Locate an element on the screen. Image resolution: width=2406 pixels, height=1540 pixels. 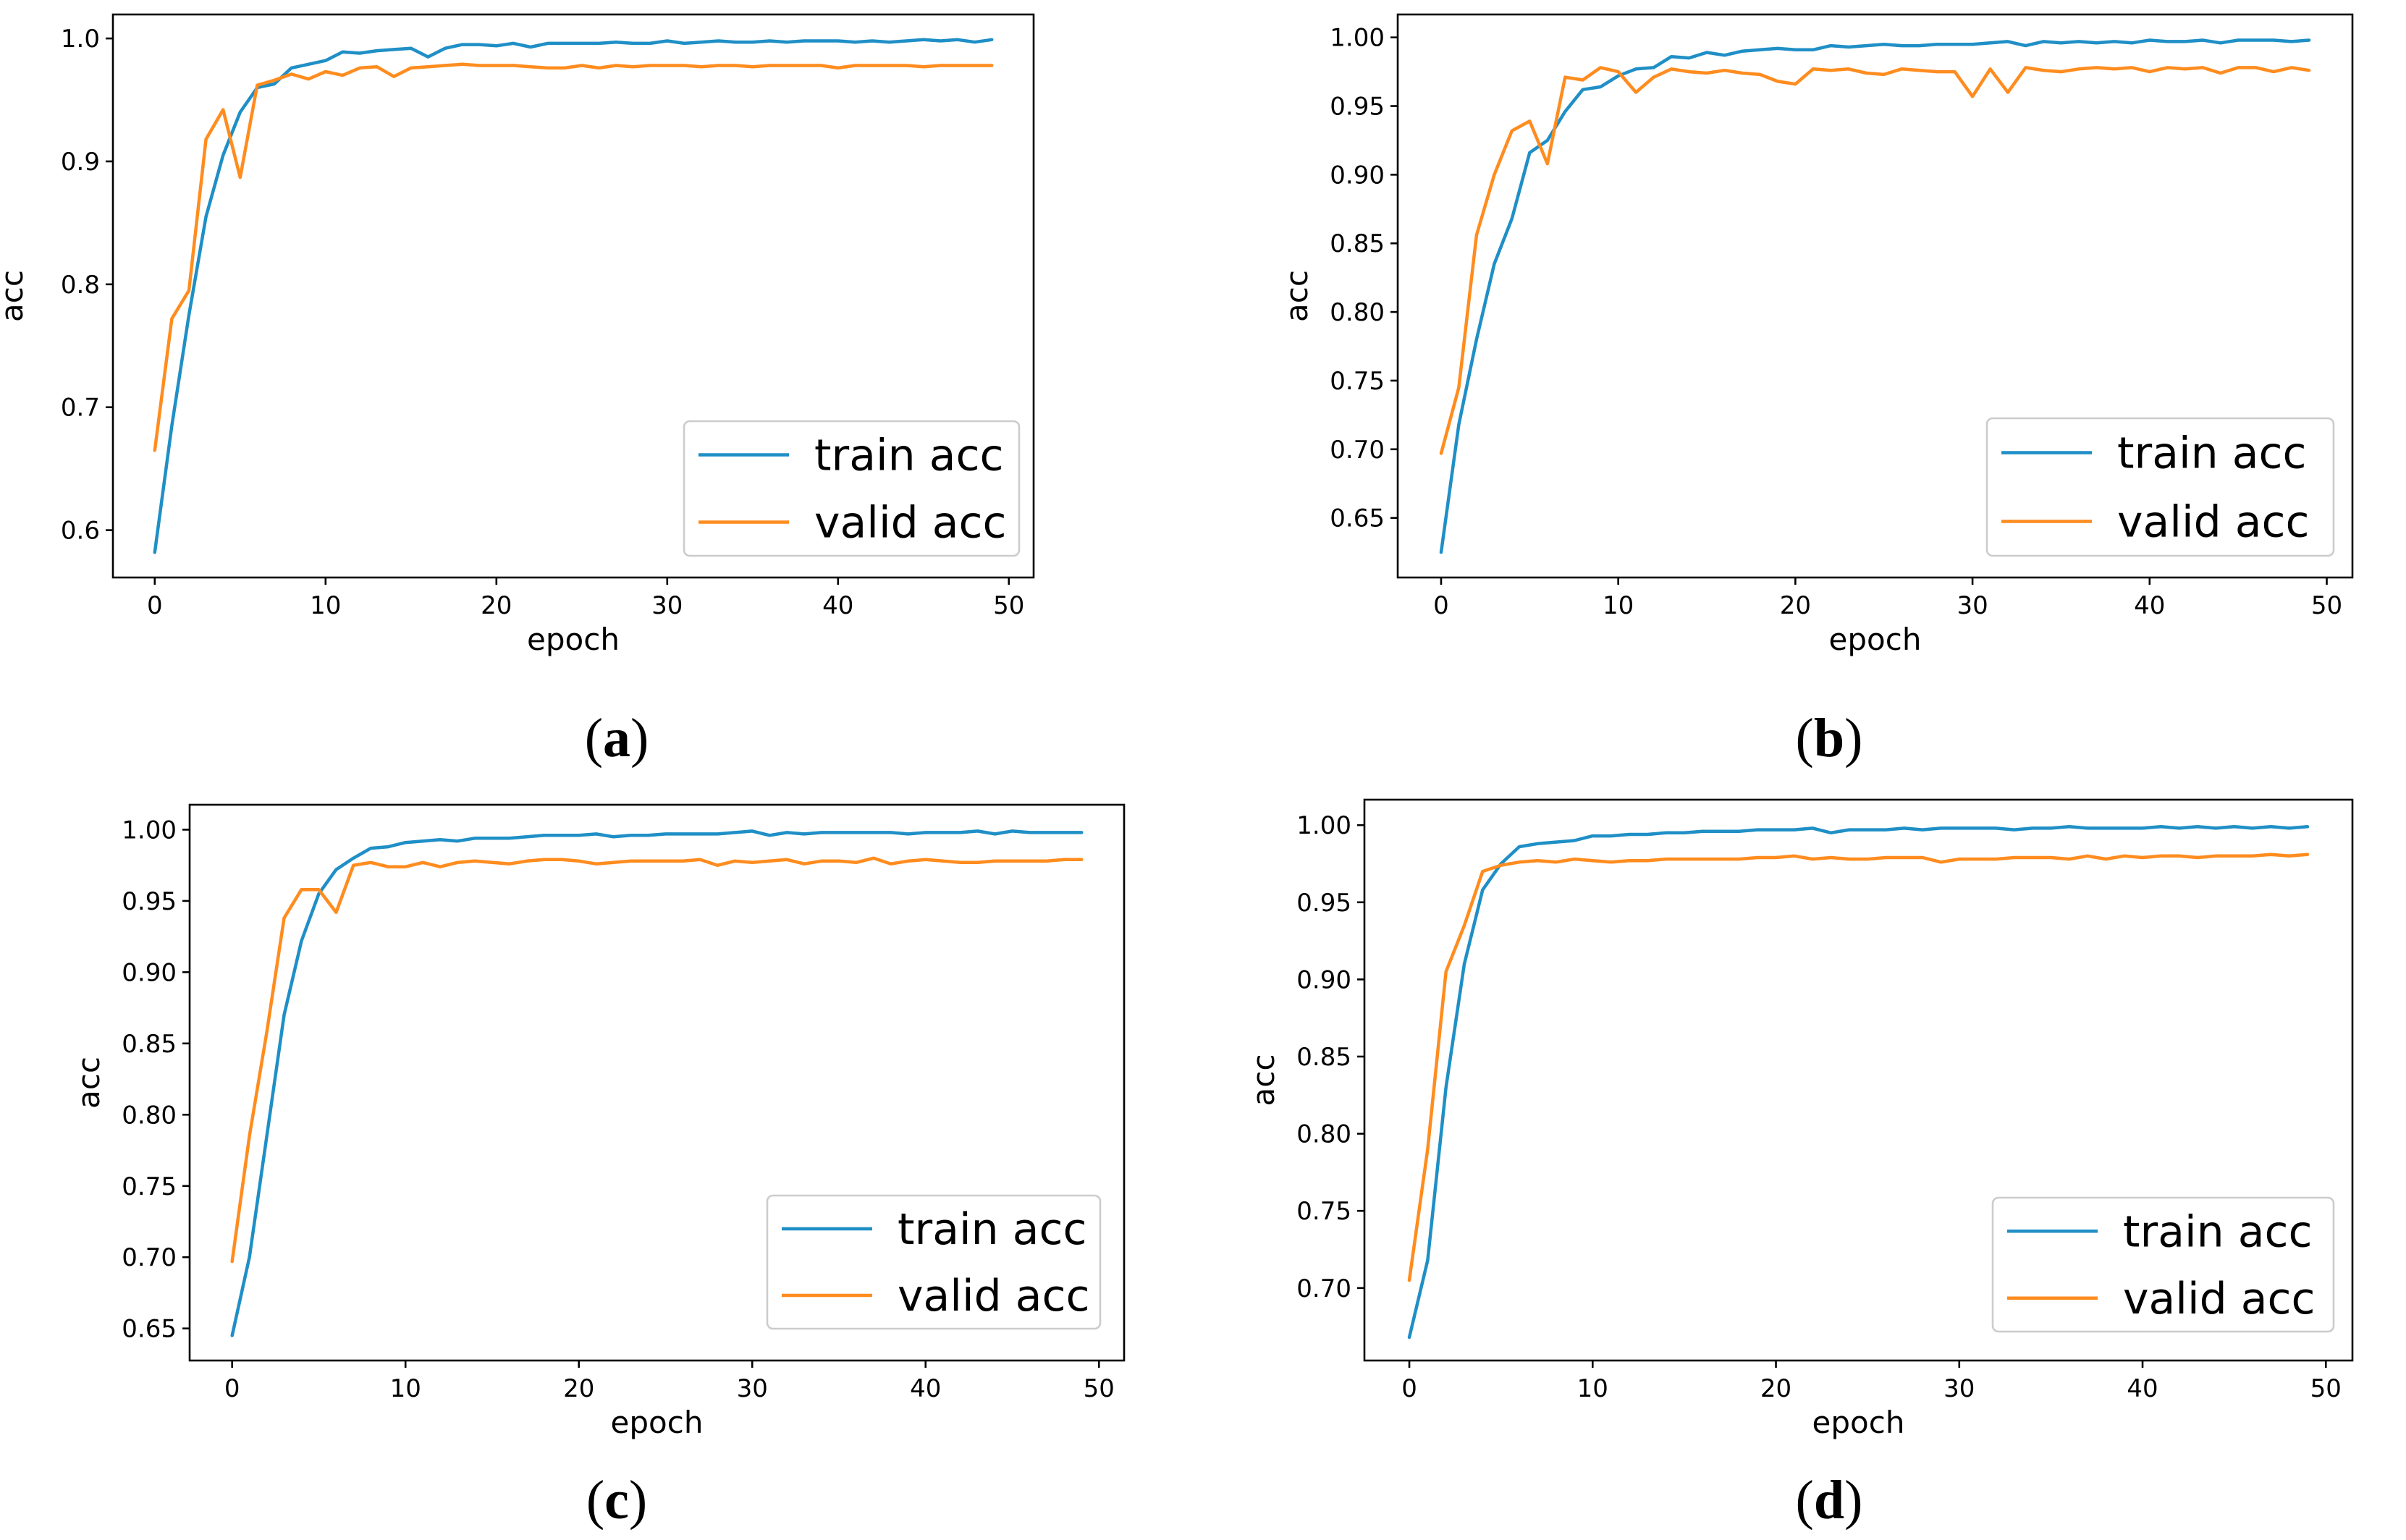
panel-caption: (d) is located at coordinates (1829, 1501).